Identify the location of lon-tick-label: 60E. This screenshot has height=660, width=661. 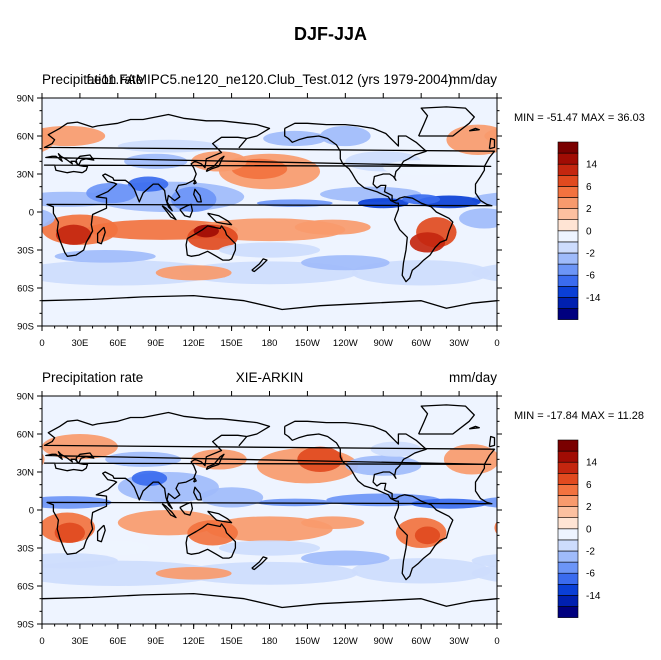
(117, 641).